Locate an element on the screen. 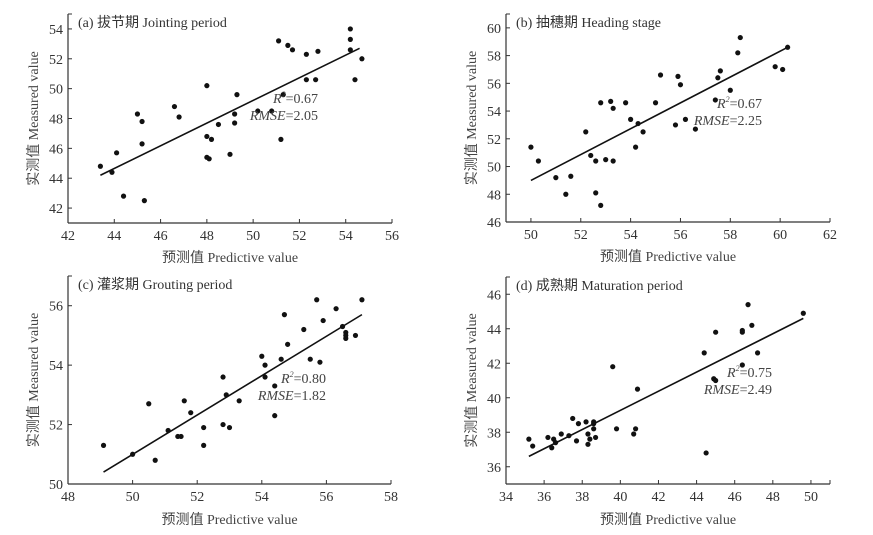  r-squared-superscript: 2 is located at coordinates (738, 368).